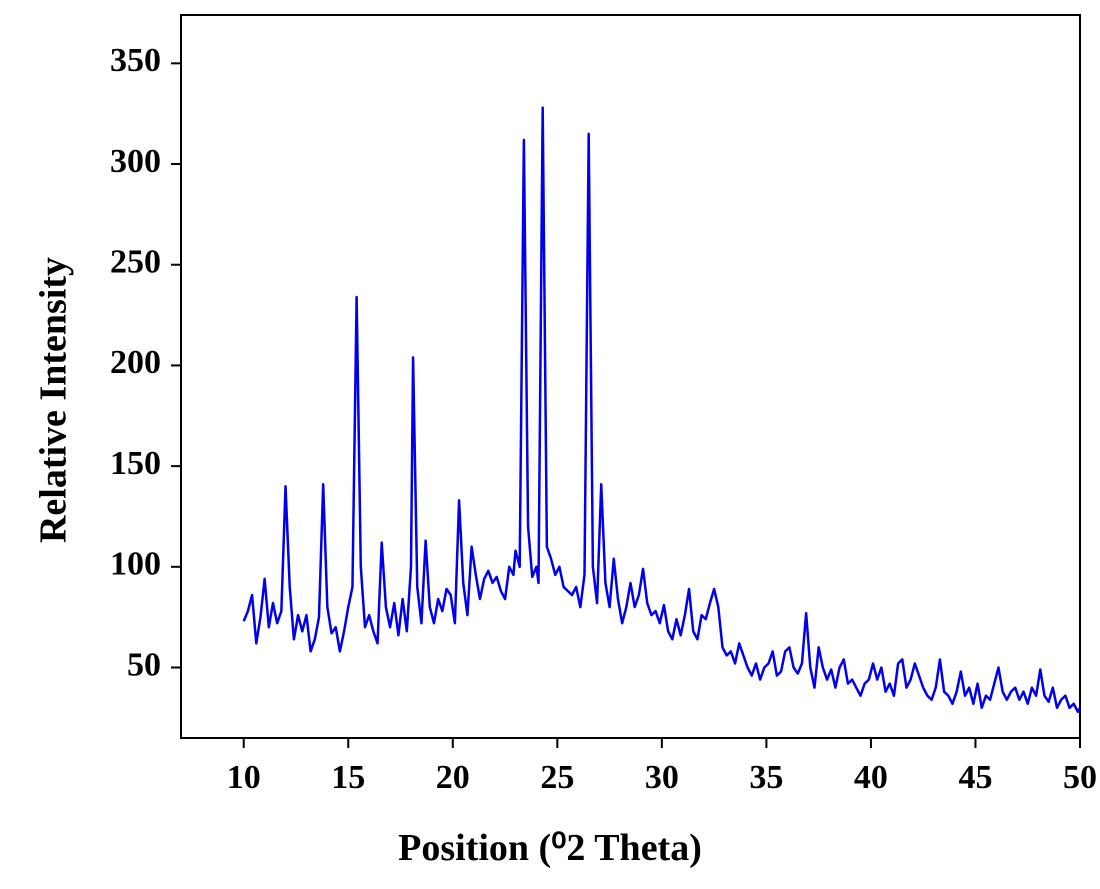 This screenshot has height=889, width=1100. I want to click on x-tick-label: 40, so click(871, 777).